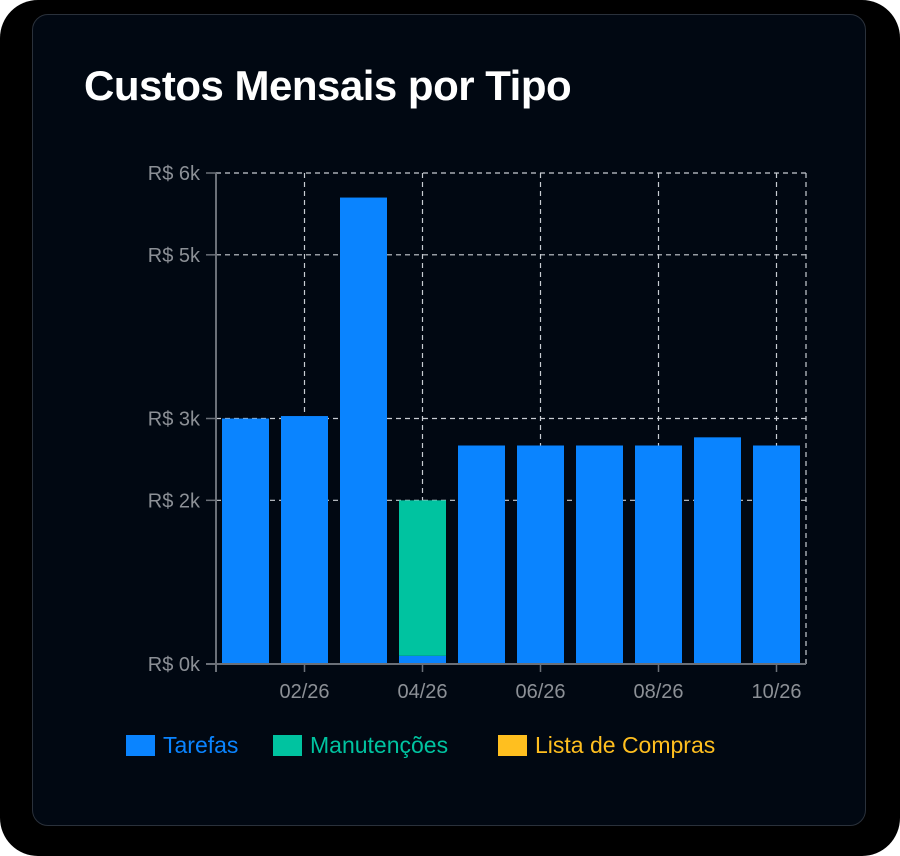  I want to click on legend-item: Tarefas, so click(182, 745).